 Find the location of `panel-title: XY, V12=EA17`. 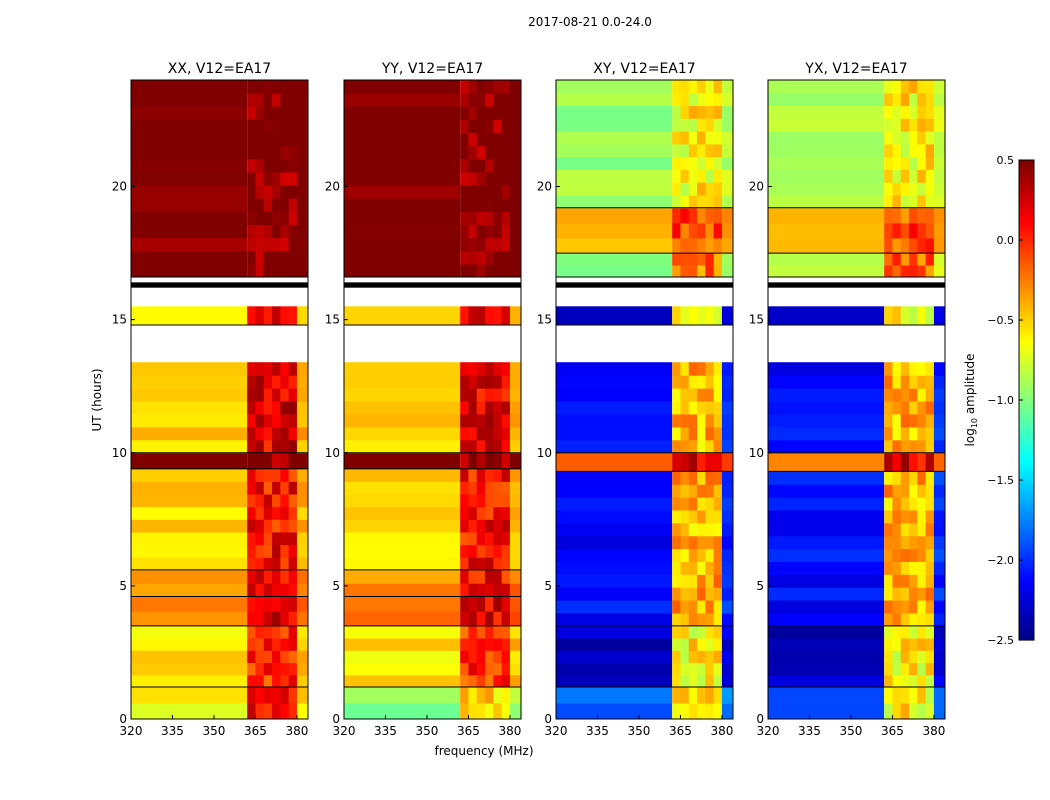

panel-title: XY, V12=EA17 is located at coordinates (644, 69).